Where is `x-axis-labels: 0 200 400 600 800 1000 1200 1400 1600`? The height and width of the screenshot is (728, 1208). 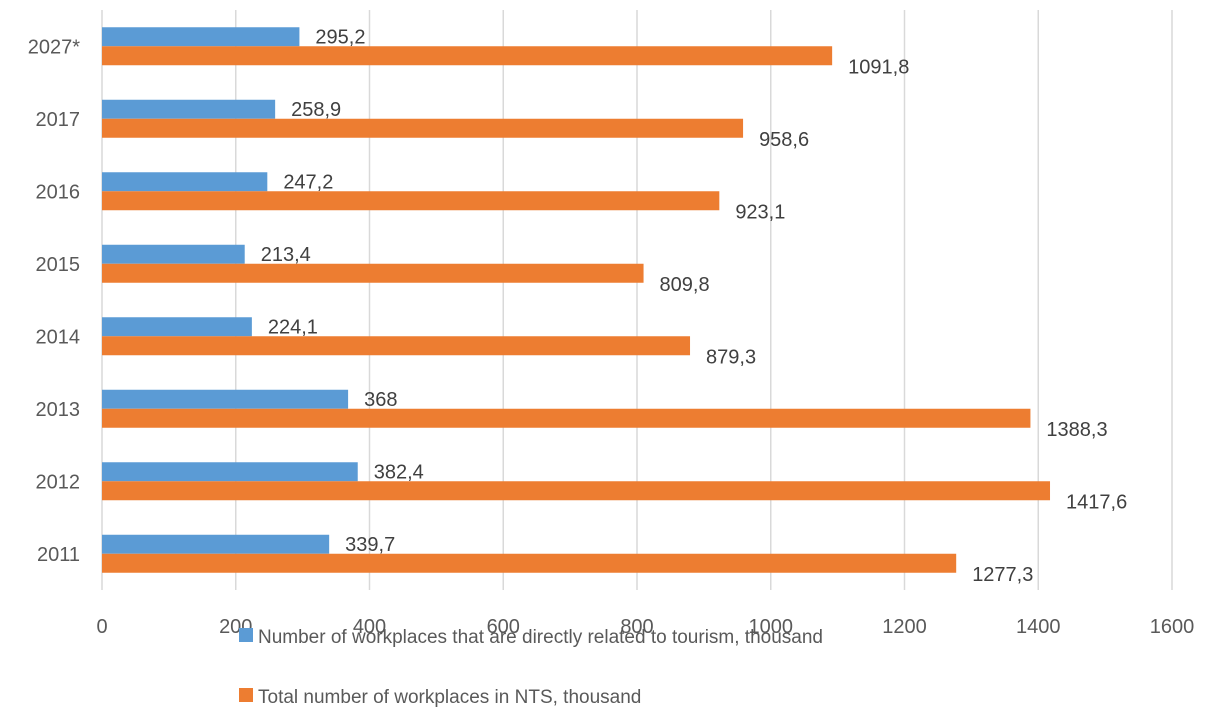 x-axis-labels: 0 200 400 600 800 1000 1200 1400 1600 is located at coordinates (645, 627).